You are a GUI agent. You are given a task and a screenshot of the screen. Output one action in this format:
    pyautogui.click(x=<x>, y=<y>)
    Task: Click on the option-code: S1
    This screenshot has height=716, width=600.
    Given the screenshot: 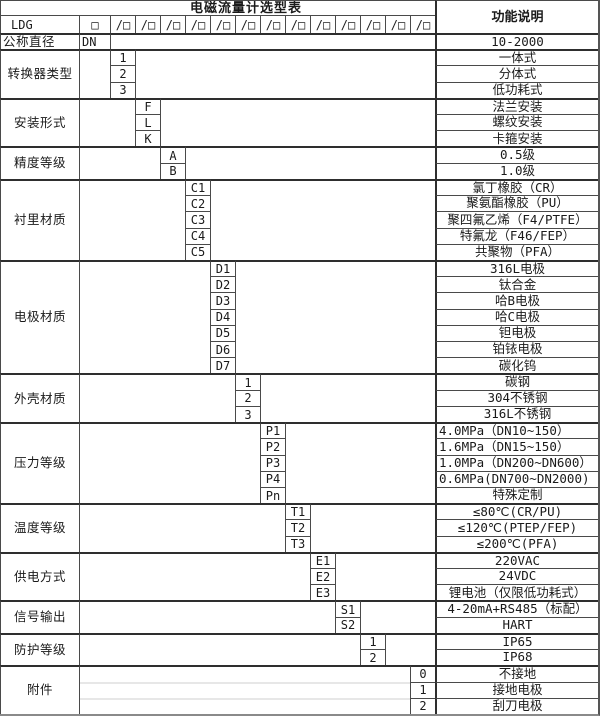 What is the action you would take?
    pyautogui.click(x=347, y=608)
    